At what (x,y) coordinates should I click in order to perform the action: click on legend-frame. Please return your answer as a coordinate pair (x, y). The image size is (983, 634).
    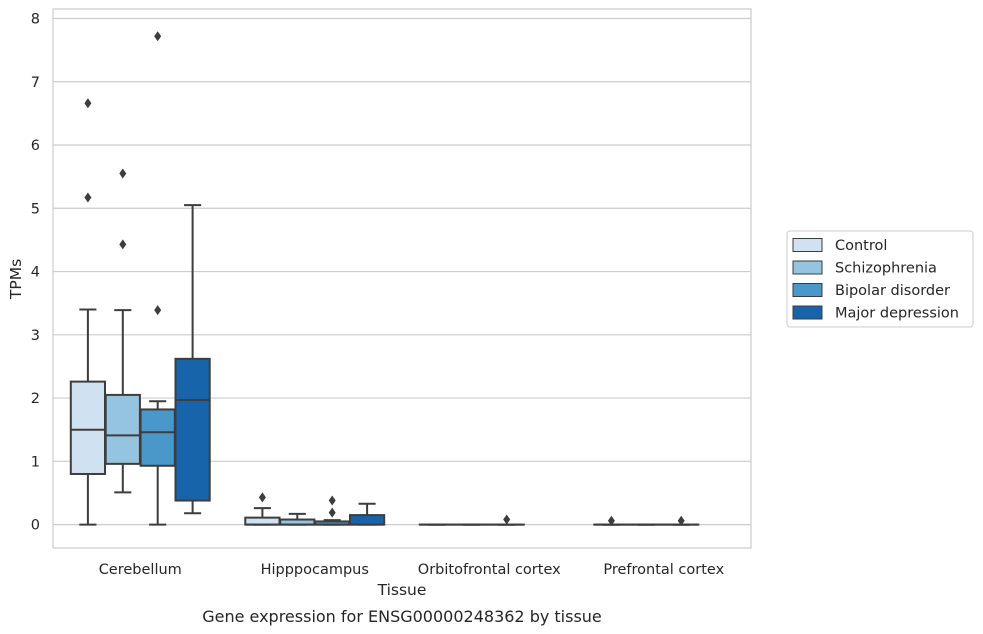
    Looking at the image, I should click on (880, 279).